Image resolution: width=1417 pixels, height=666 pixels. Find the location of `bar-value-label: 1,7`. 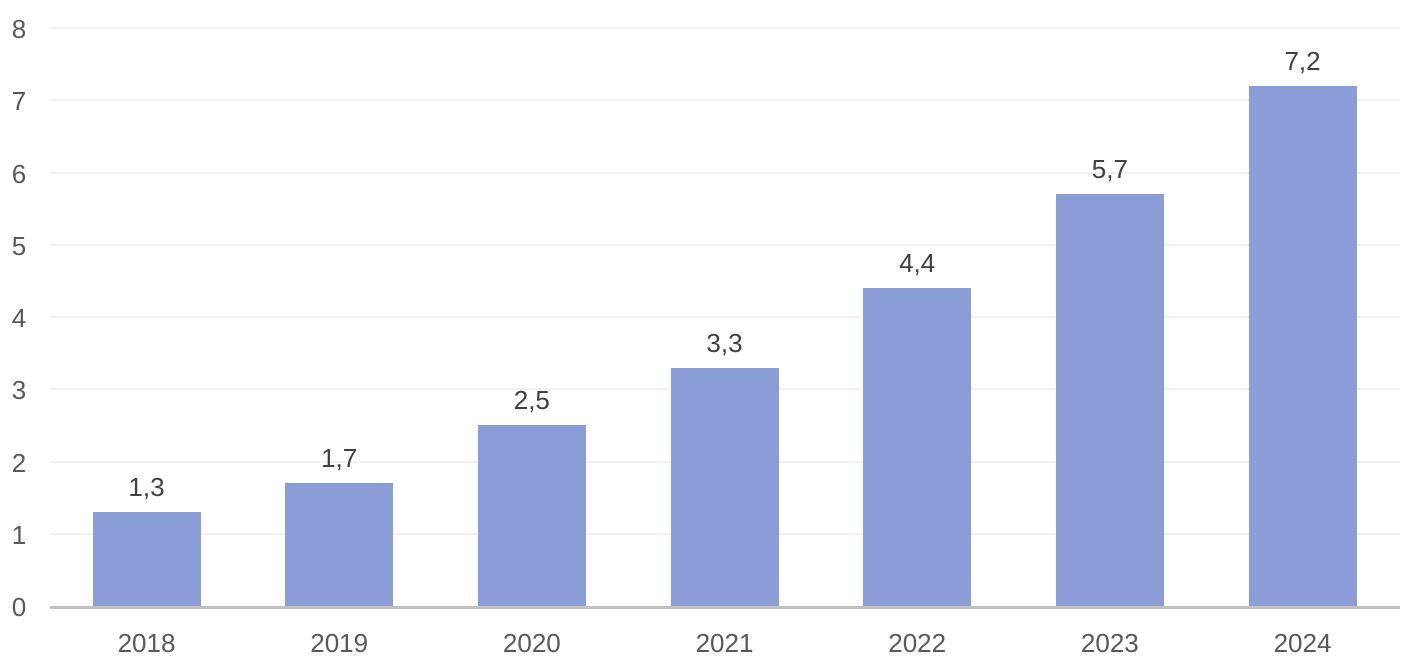

bar-value-label: 1,7 is located at coordinates (339, 458).